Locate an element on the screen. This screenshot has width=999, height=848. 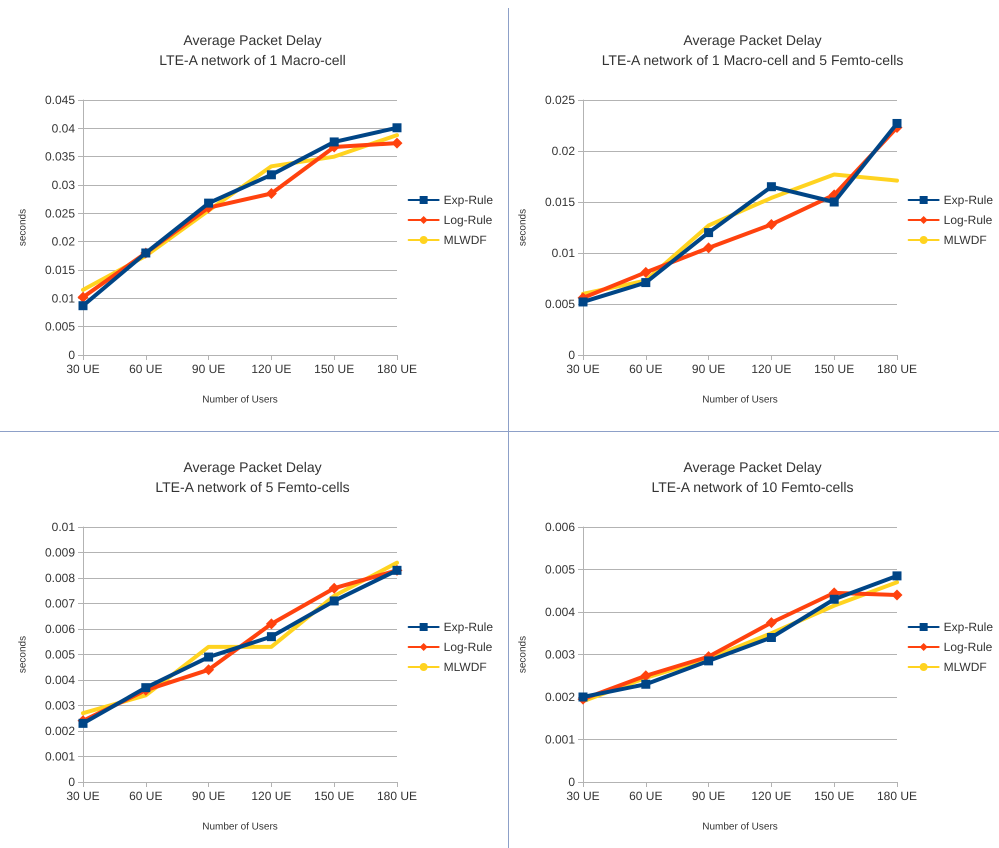
chart-subtitle: LTE-A network of 10 Femto-cells is located at coordinates (752, 487).